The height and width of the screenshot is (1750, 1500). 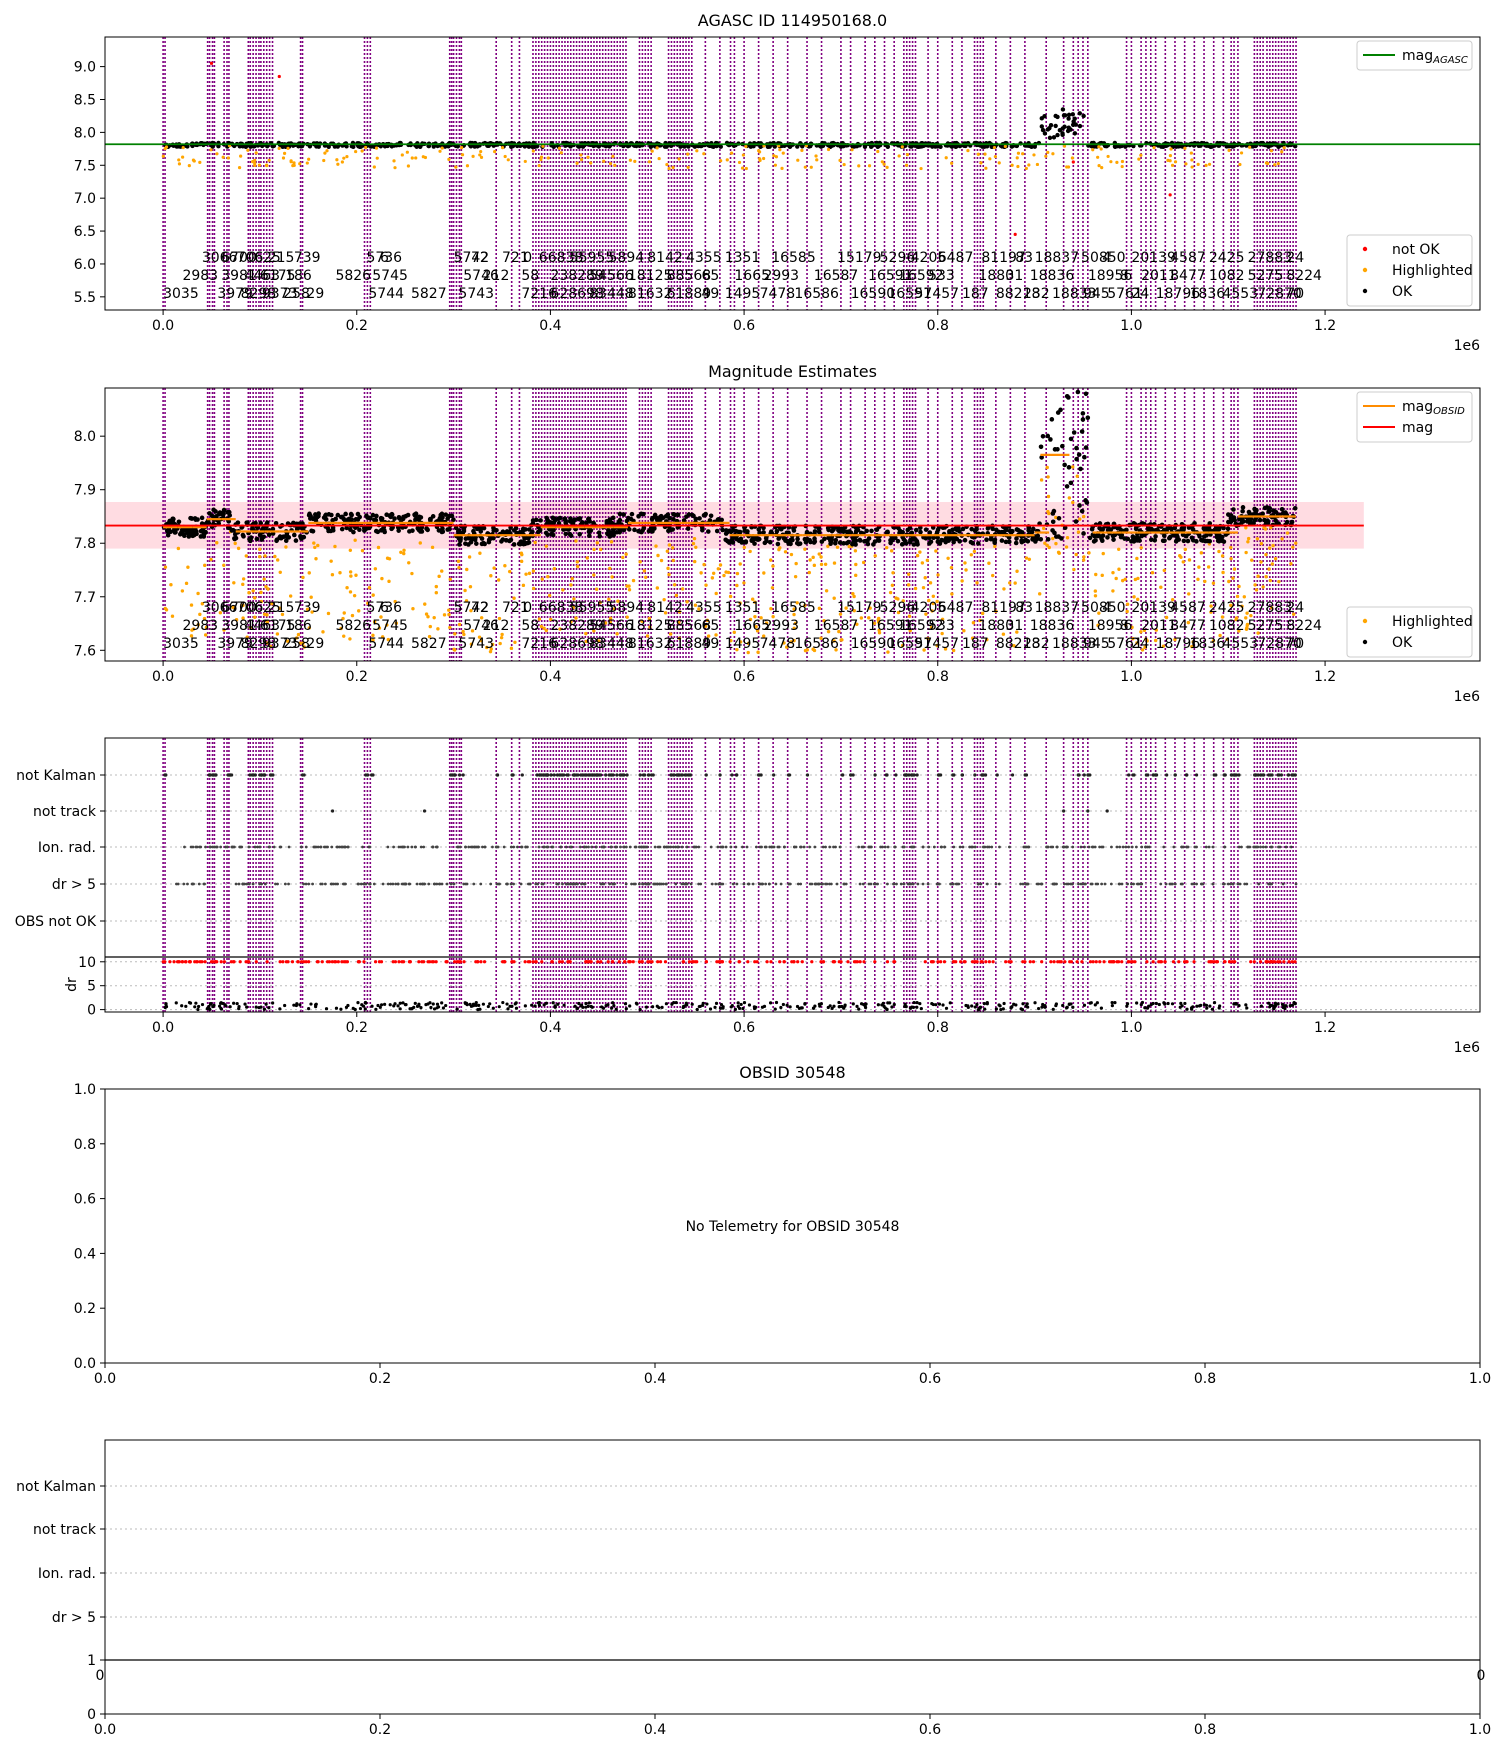 What do you see at coordinates (909, 294) in the screenshot?
I see `obsid-label: 16591` at bounding box center [909, 294].